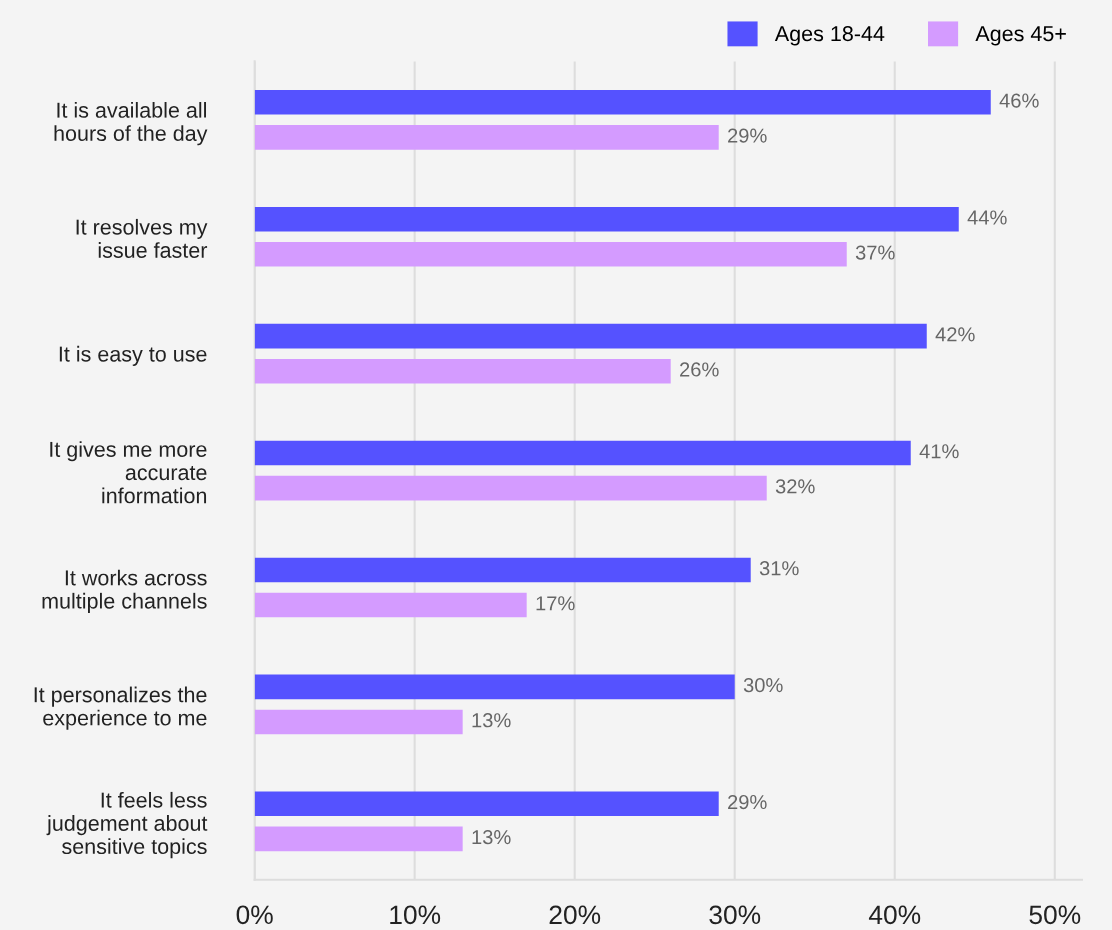 This screenshot has width=1112, height=930. I want to click on x-tick-label: 10%, so click(415, 915).